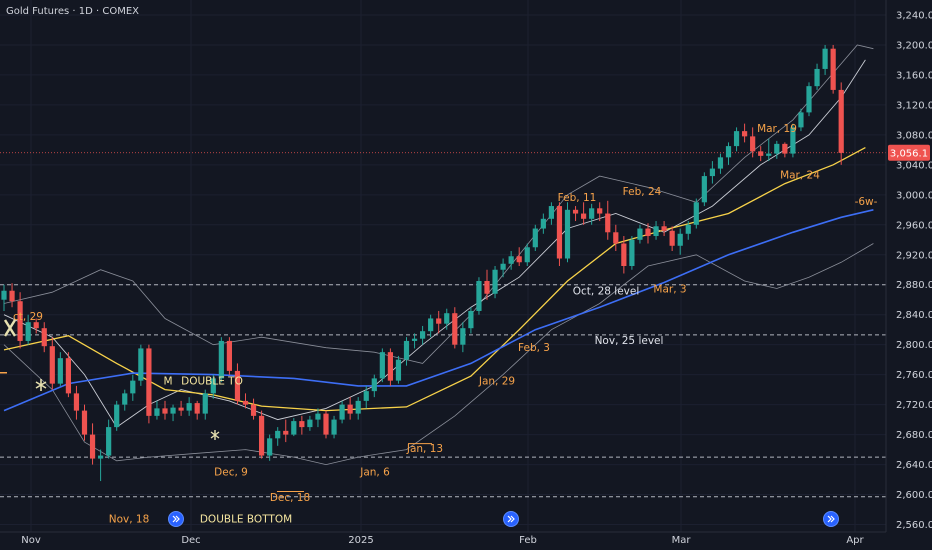 The height and width of the screenshot is (550, 932). Describe the element at coordinates (909, 153) in the screenshot. I see `last-price-label: 3,056.1` at that location.